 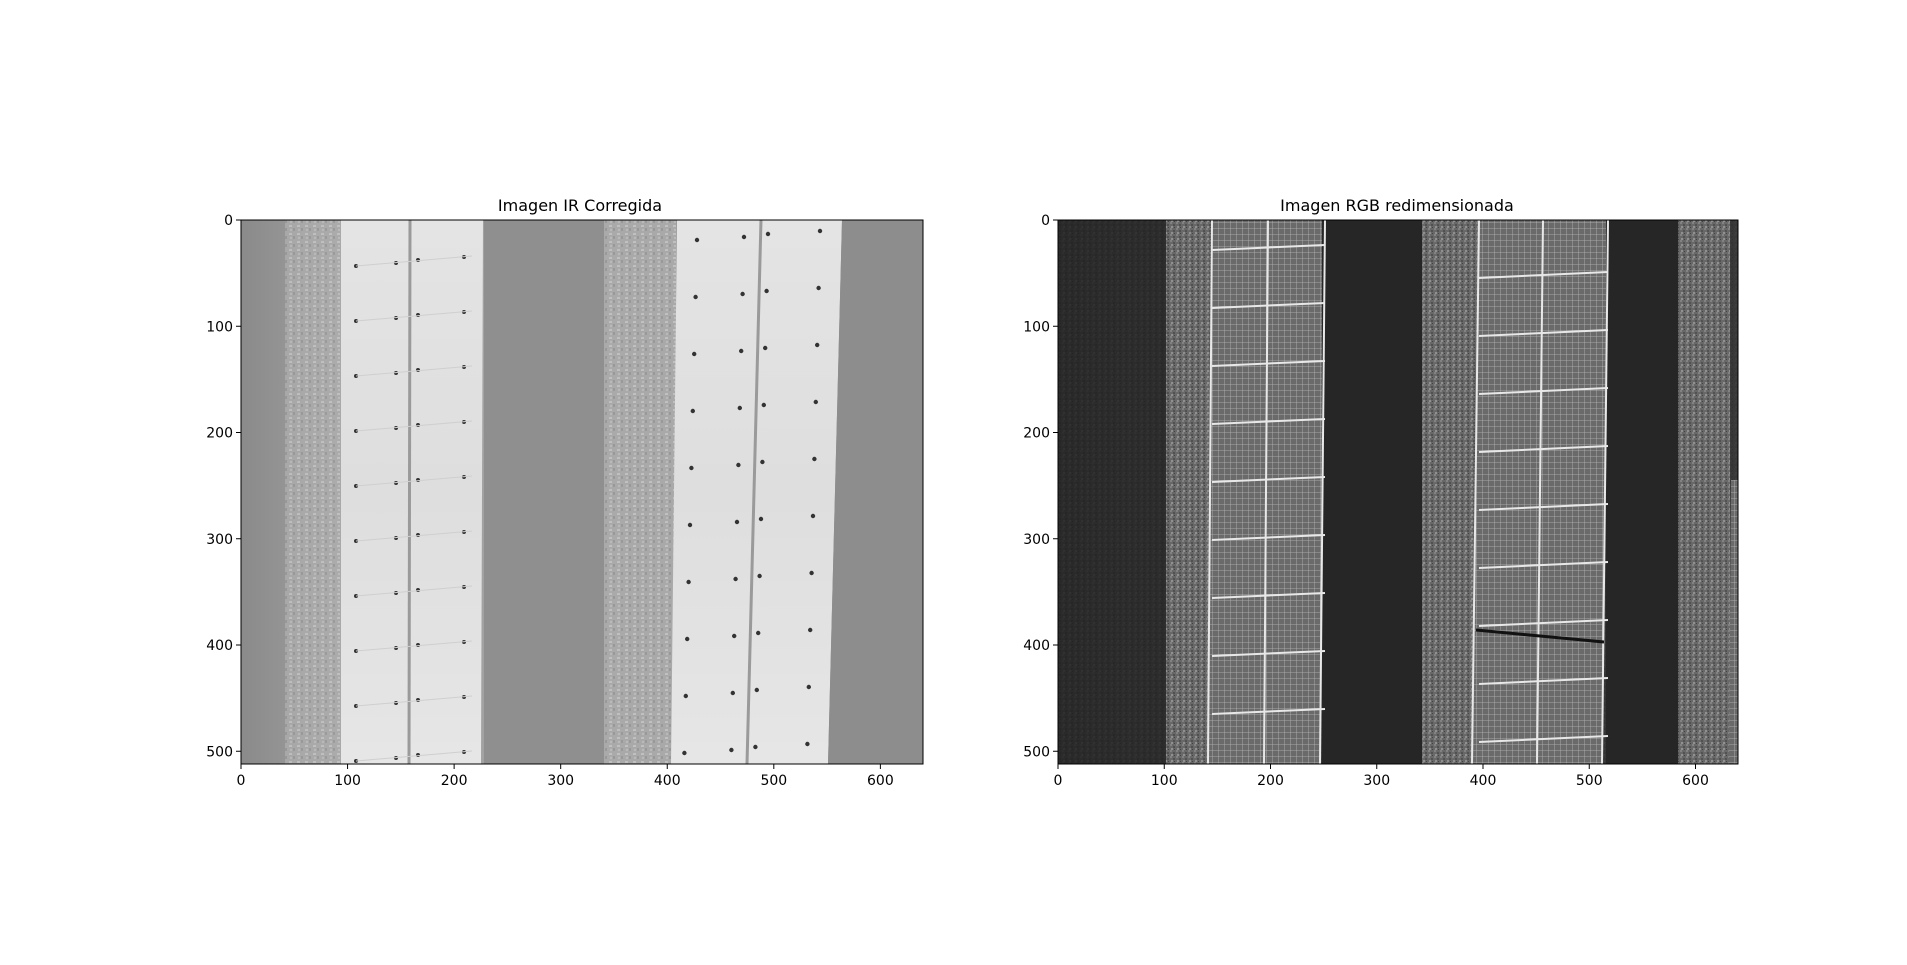 I want to click on y-tick-label: 400, so click(x=219, y=646).